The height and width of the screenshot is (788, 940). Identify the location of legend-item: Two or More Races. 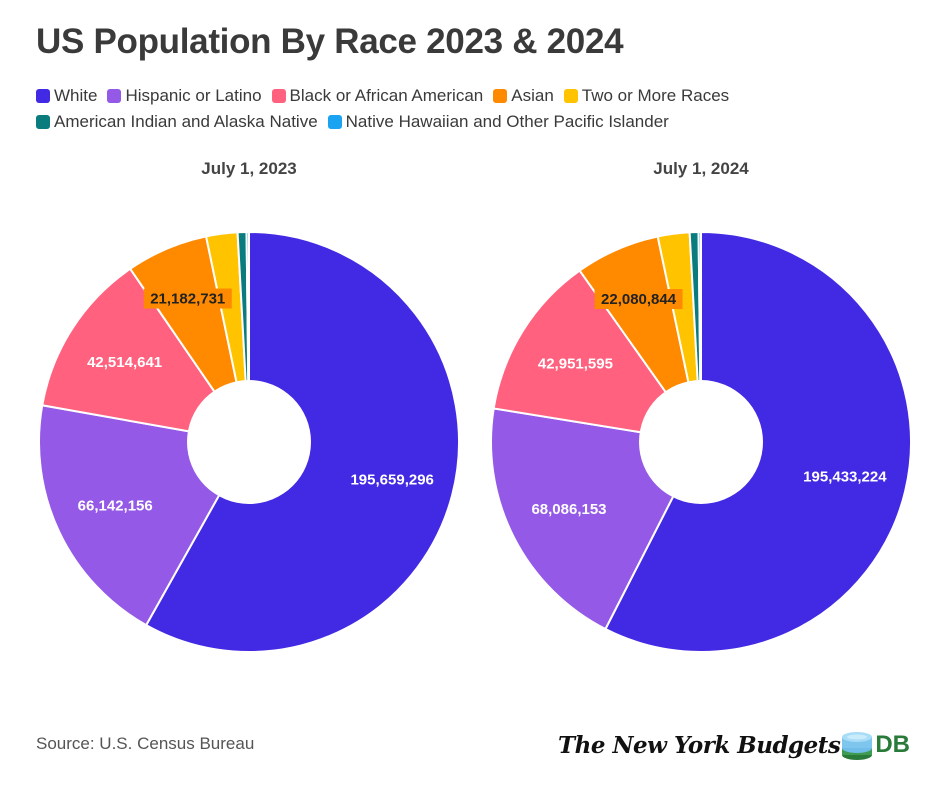
(646, 96).